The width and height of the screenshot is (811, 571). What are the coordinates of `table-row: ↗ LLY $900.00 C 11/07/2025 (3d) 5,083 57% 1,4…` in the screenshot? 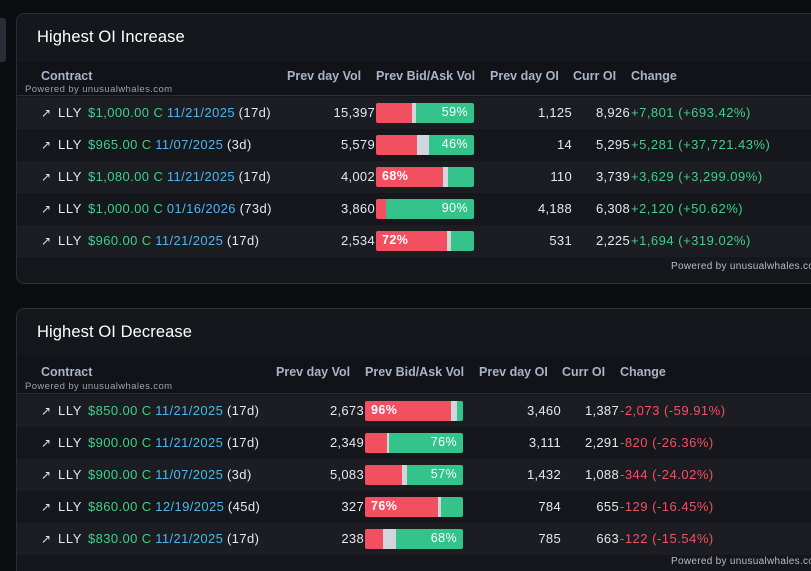 It's located at (414, 475).